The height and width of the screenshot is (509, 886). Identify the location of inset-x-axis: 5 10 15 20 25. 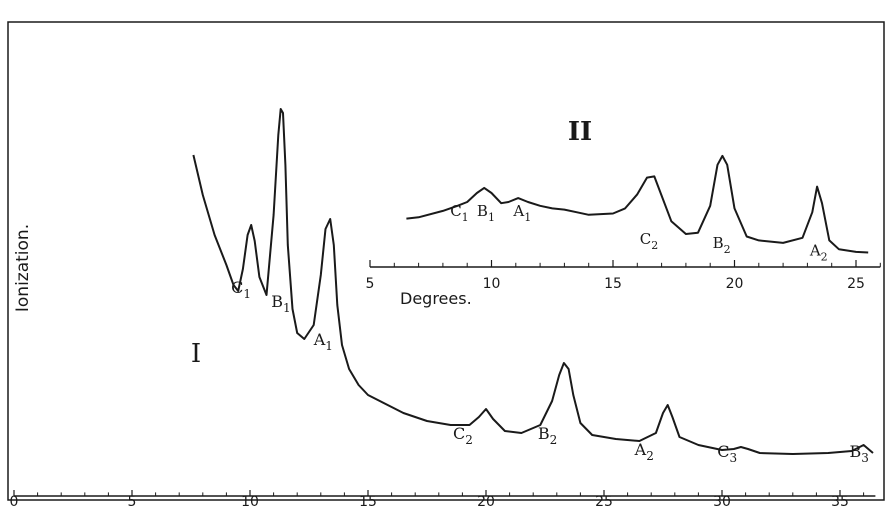
(623, 276).